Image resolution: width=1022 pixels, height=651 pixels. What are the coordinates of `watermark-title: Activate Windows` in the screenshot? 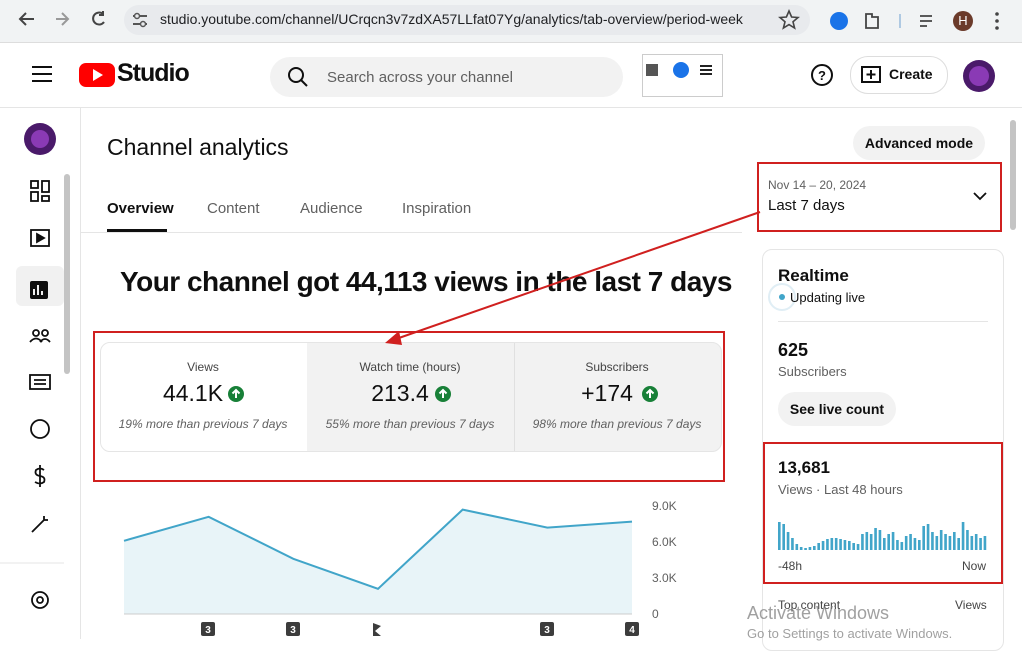 It's located at (818, 613).